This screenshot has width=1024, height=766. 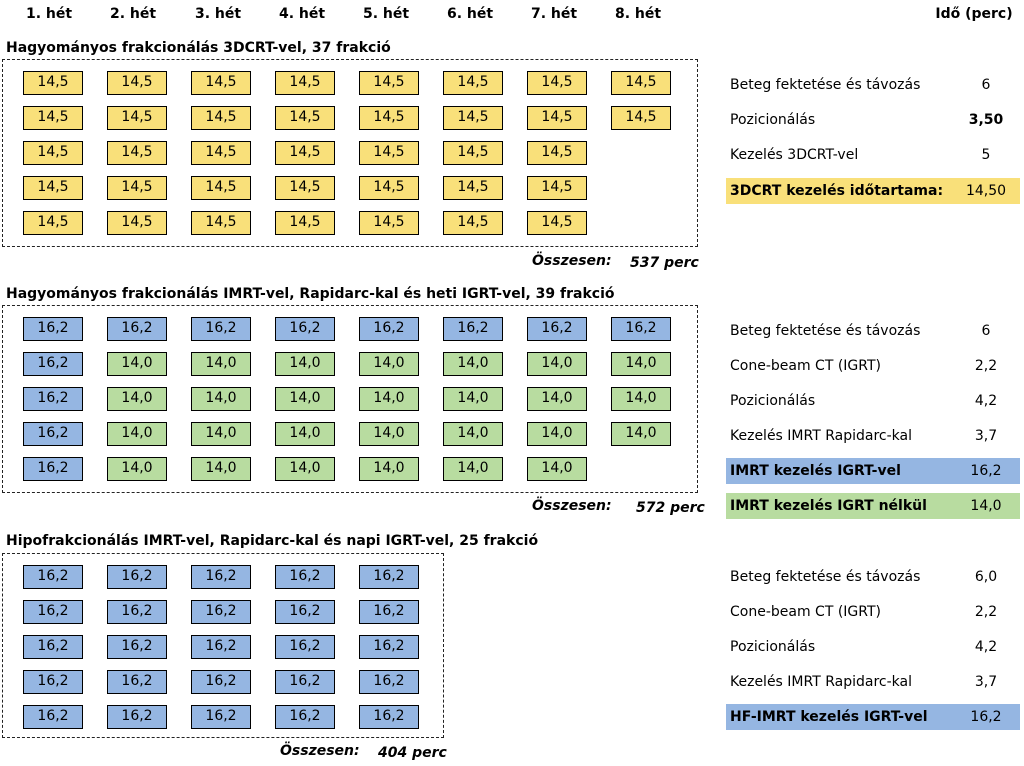 I want to click on week-1-header: 1. hét, so click(x=49, y=14).